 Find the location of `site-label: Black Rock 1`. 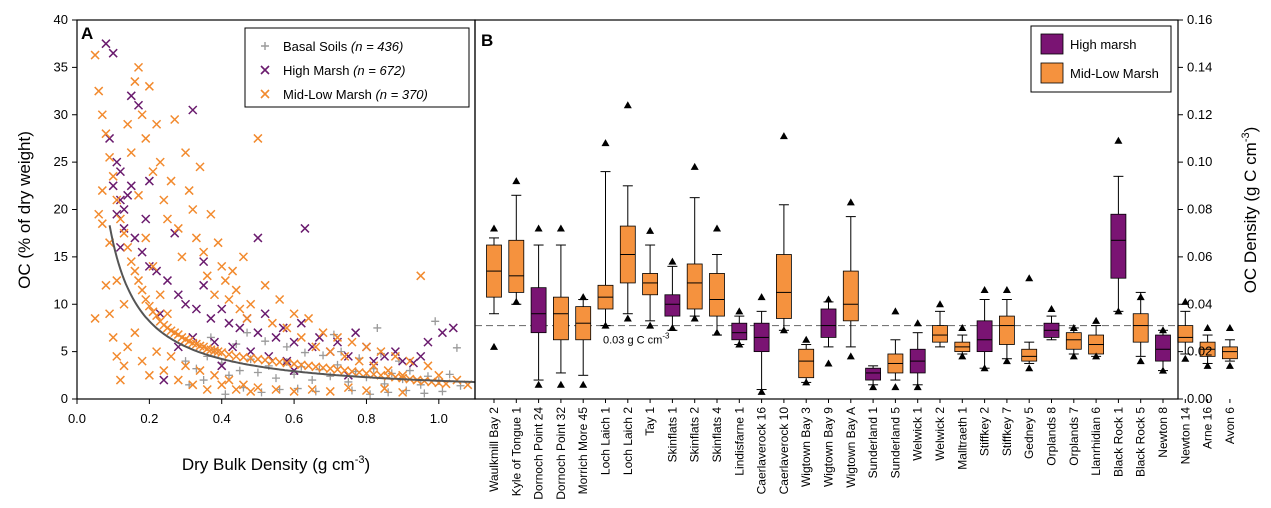

site-label: Black Rock 1 is located at coordinates (1118, 442).